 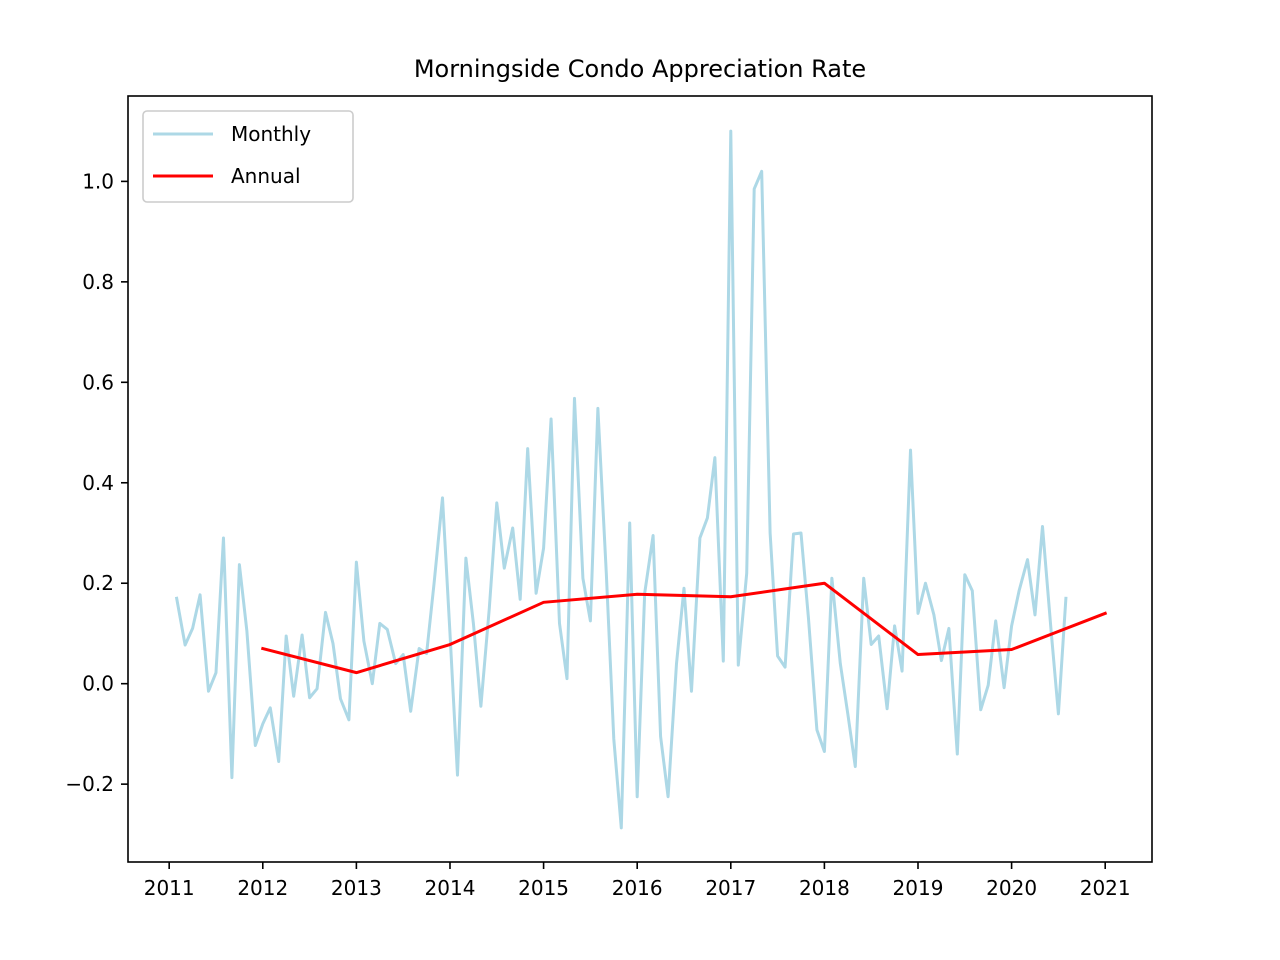 I want to click on x-tick-label: 2012, so click(x=262, y=888).